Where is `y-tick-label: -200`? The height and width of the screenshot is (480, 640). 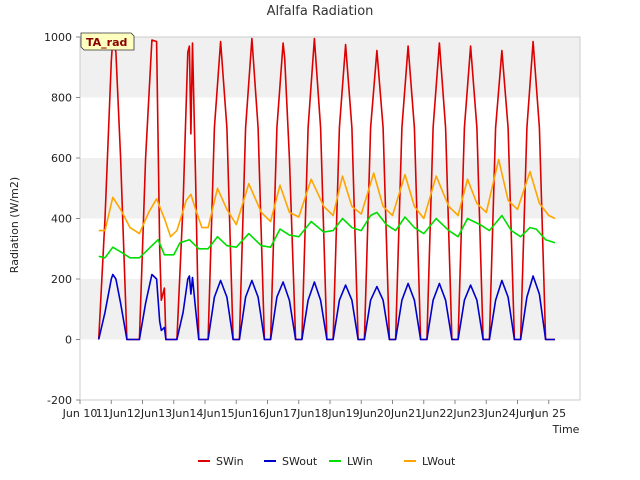
y-tick-label: -200 is located at coordinates (59, 400).